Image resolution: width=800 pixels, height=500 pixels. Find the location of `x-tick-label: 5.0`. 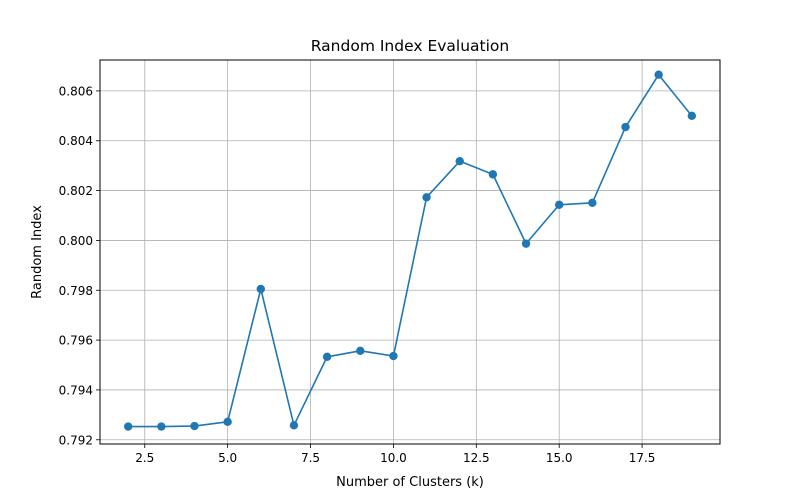

x-tick-label: 5.0 is located at coordinates (227, 458).